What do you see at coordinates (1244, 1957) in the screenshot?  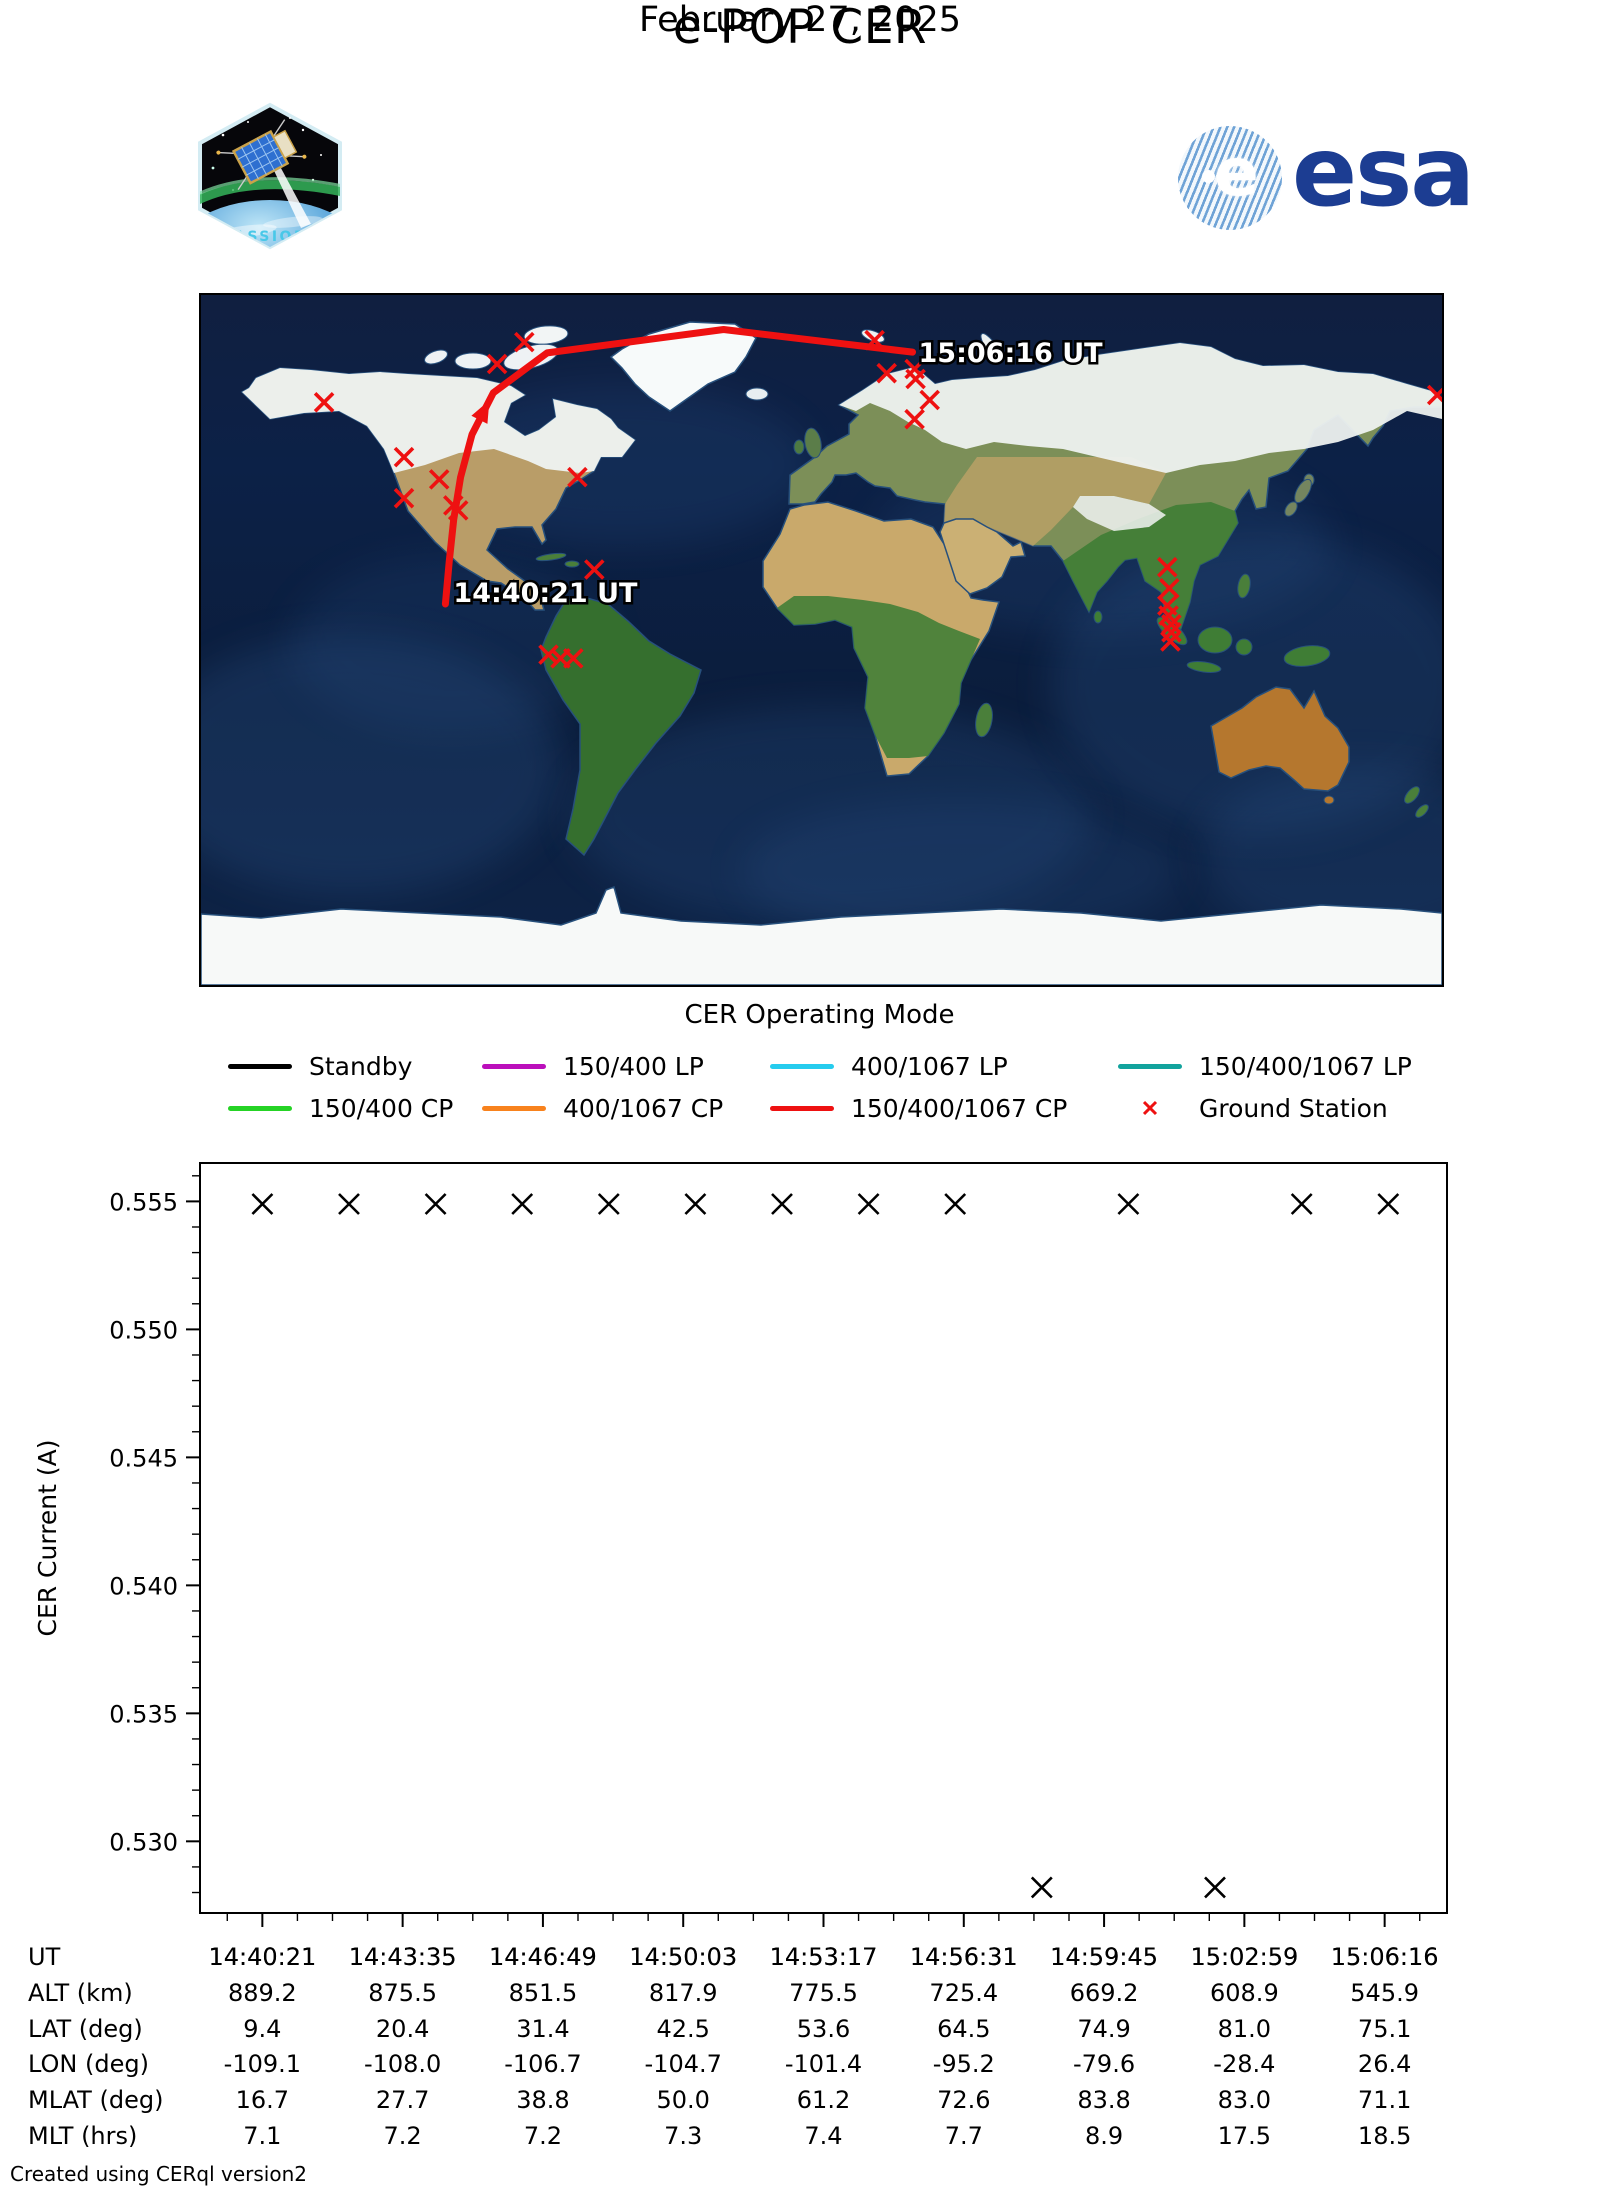 I see `table-cell: 15:02:59` at bounding box center [1244, 1957].